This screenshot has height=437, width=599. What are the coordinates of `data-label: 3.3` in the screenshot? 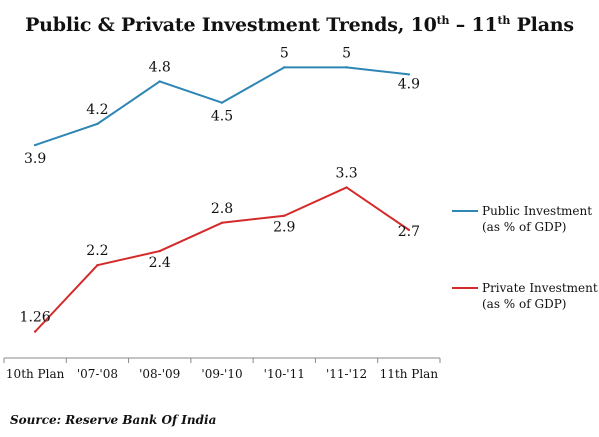 It's located at (346, 173).